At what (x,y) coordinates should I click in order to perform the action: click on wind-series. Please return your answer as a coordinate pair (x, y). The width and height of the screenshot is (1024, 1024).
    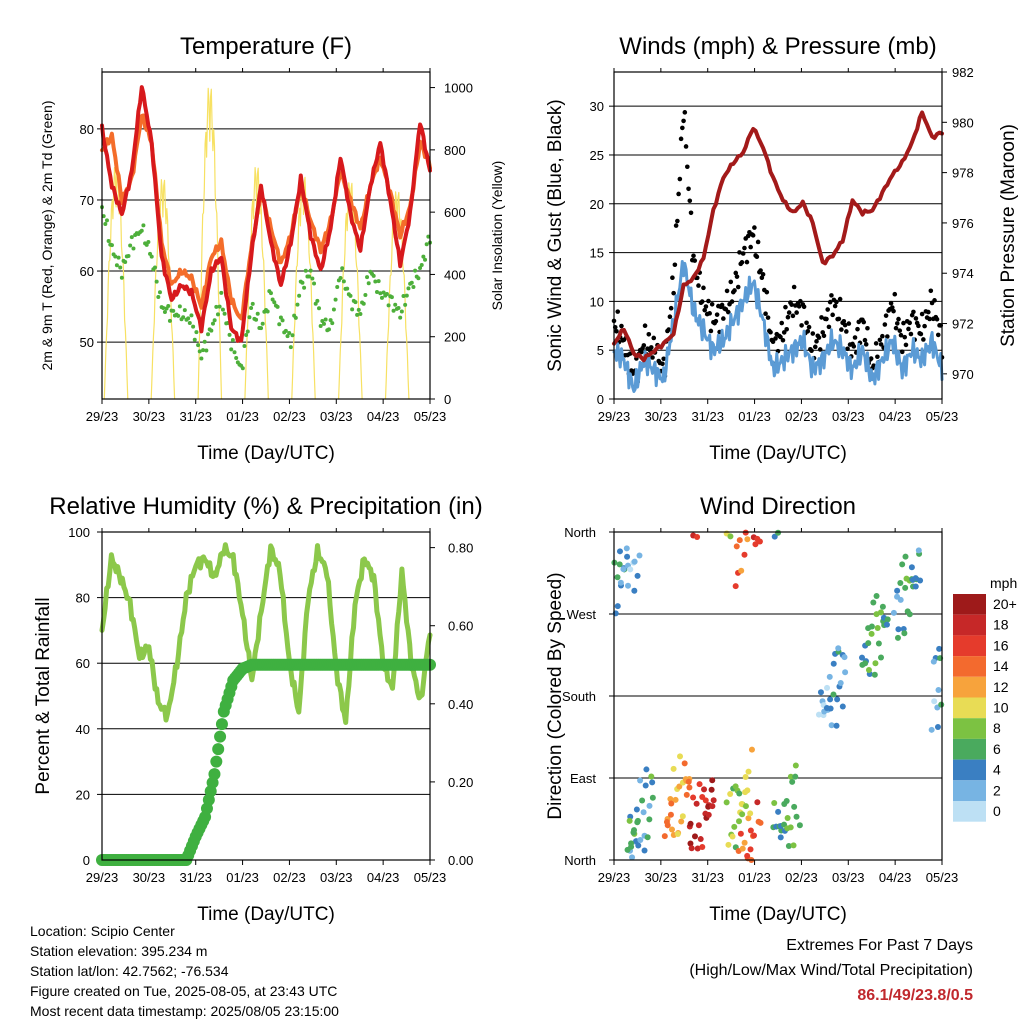
    Looking at the image, I should click on (778, 326).